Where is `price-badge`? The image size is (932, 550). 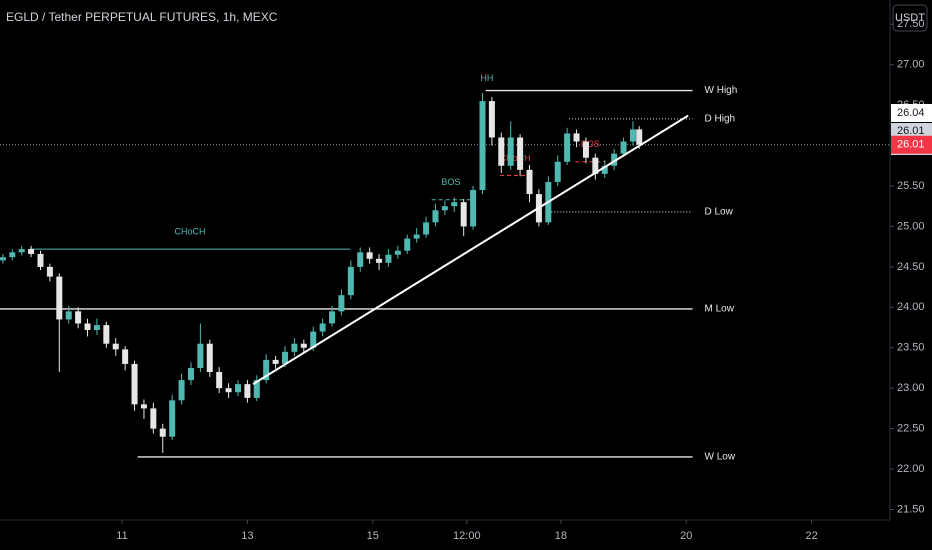 price-badge is located at coordinates (911, 144).